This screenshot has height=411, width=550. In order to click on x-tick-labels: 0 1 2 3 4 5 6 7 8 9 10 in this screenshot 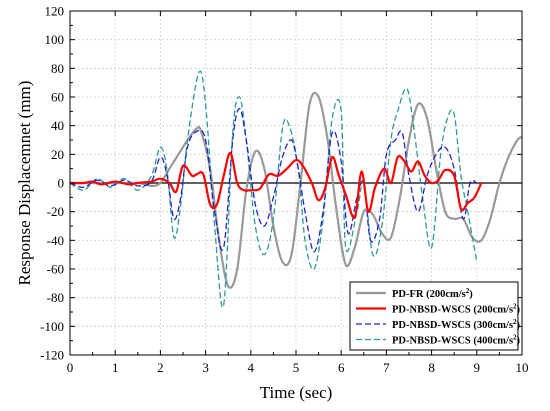, I will do `click(298, 367)`.